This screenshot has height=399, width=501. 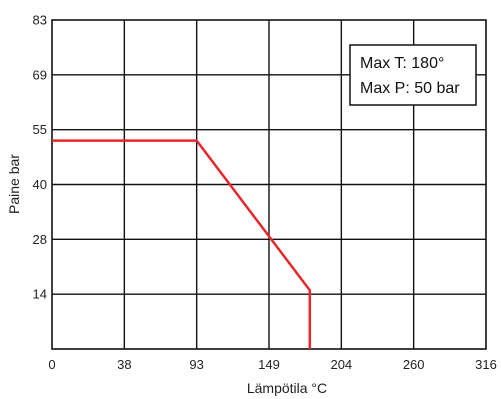 I want to click on x-tick-label: 93, so click(x=196, y=364).